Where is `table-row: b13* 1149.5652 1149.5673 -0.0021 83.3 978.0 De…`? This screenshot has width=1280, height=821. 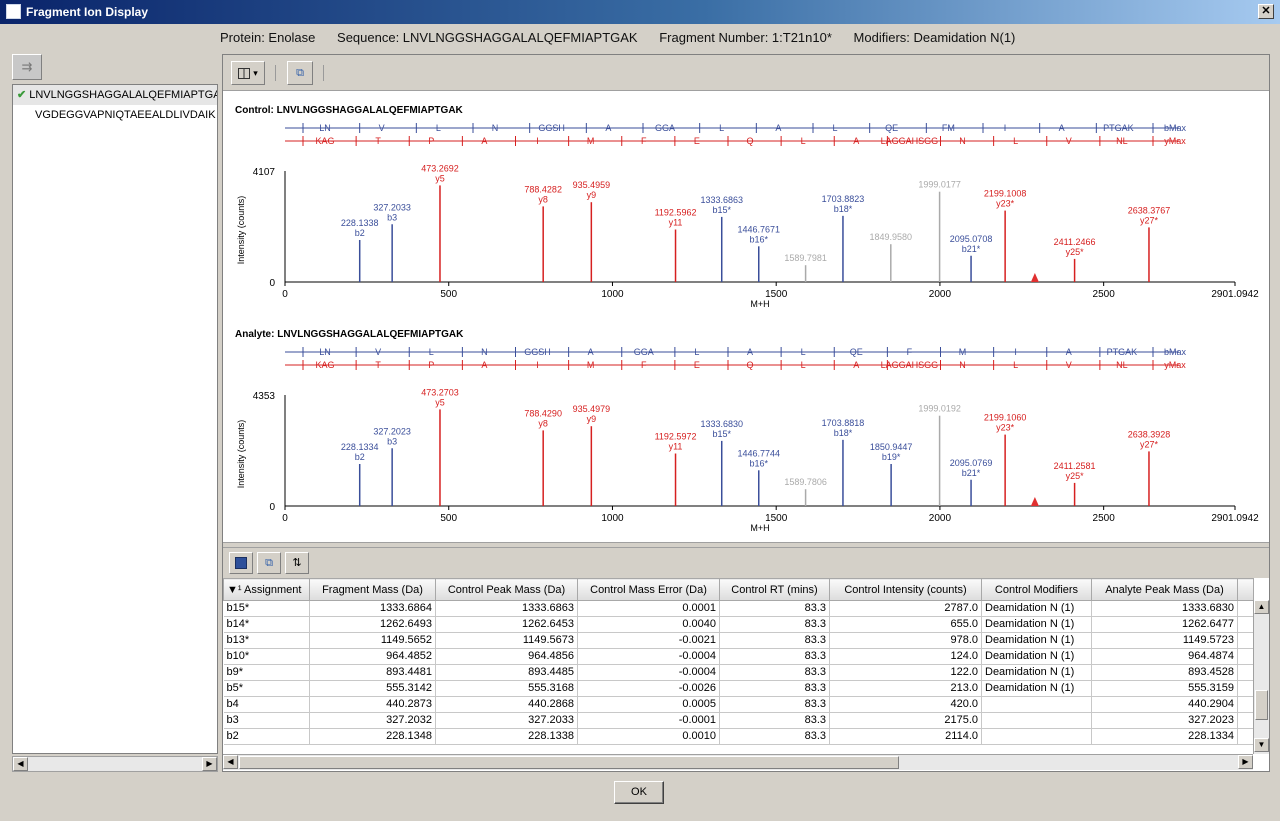
table-row: b13* 1149.5652 1149.5673 -0.0021 83.3 978.0 De… is located at coordinates (738, 640).